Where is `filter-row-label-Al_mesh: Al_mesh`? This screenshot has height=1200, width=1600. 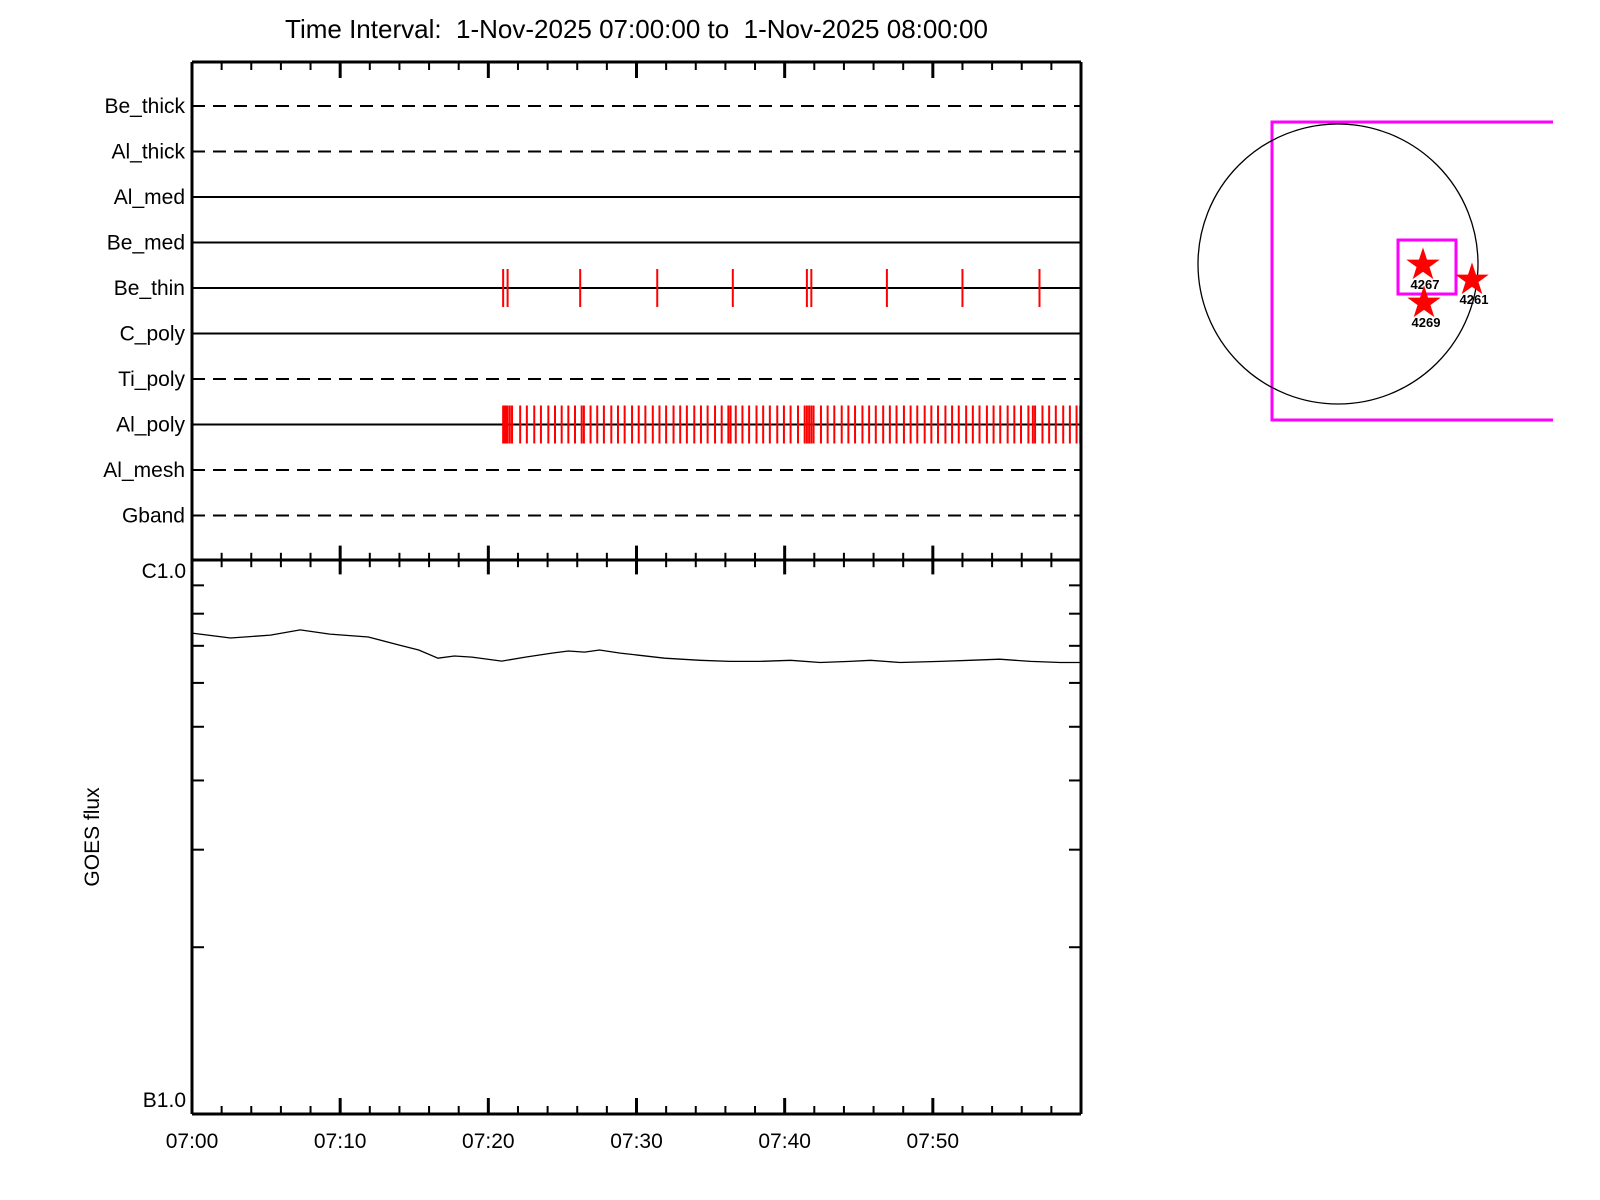 filter-row-label-Al_mesh: Al_mesh is located at coordinates (144, 470).